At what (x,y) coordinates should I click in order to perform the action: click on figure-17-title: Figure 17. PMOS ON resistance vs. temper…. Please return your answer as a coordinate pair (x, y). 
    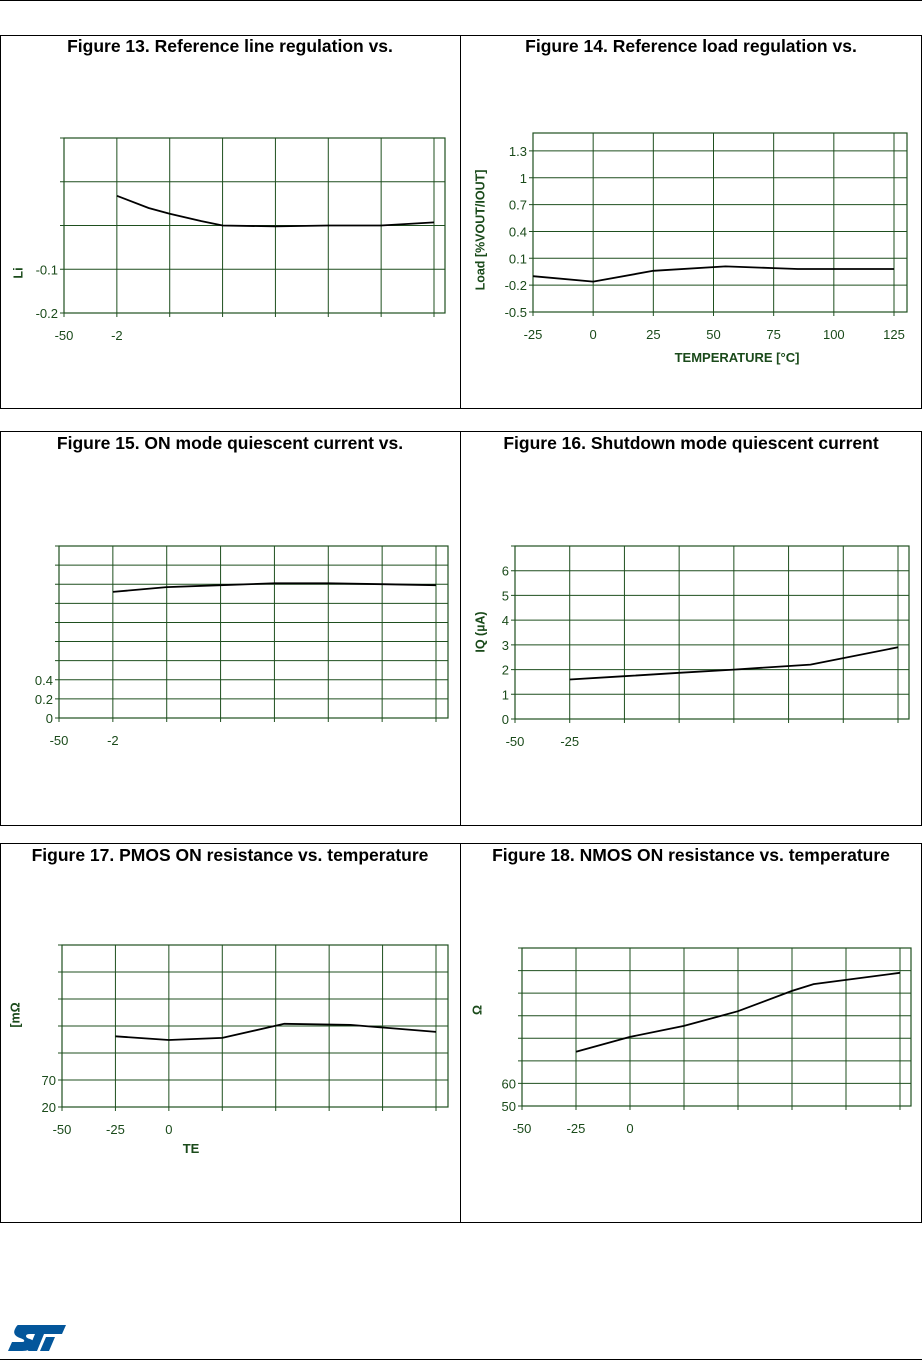
    Looking at the image, I should click on (230, 855).